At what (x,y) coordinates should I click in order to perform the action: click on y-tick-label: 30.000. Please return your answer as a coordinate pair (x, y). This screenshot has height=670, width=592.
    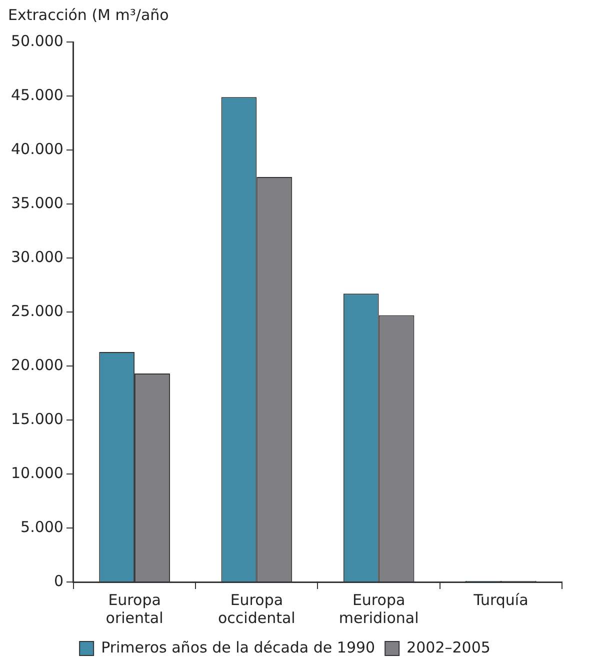
    Looking at the image, I should click on (37, 257).